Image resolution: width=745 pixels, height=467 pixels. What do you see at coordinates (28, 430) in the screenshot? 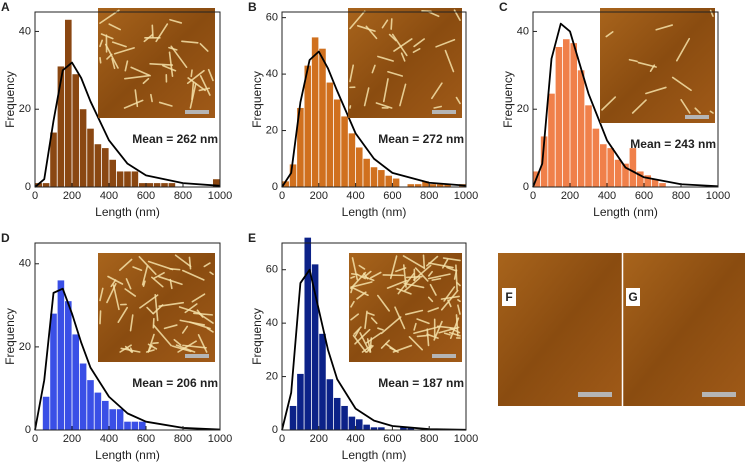
I see `y-tick-label: 0` at bounding box center [28, 430].